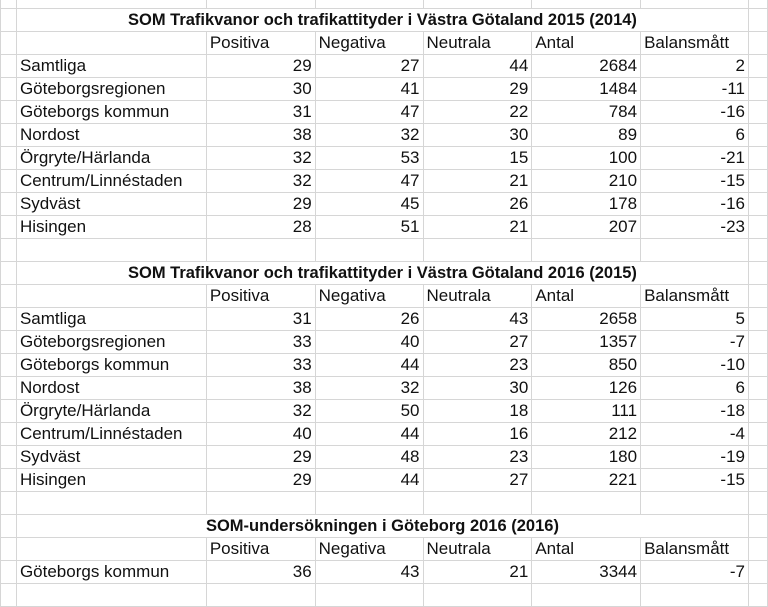 The image size is (768, 607). What do you see at coordinates (369, 158) in the screenshot?
I see `value-cell: 53` at bounding box center [369, 158].